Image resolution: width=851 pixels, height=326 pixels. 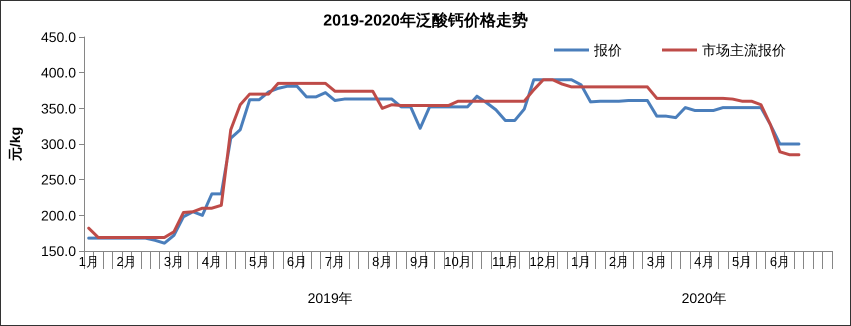 I want to click on y-tick-label: 250.0, so click(x=58, y=180).